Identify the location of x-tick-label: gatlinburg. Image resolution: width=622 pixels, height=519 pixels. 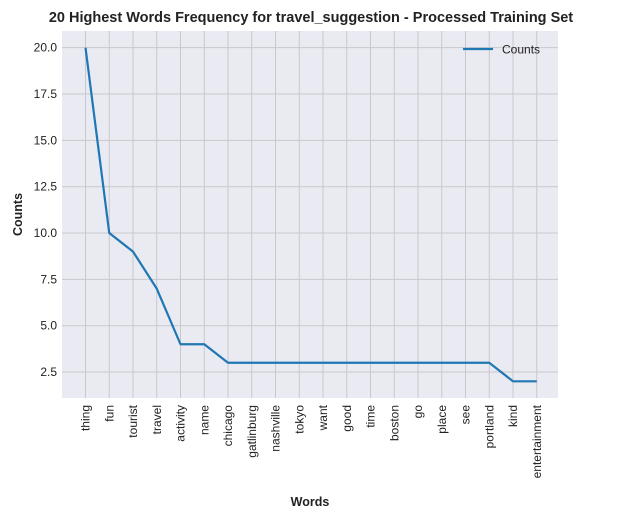
(252, 431).